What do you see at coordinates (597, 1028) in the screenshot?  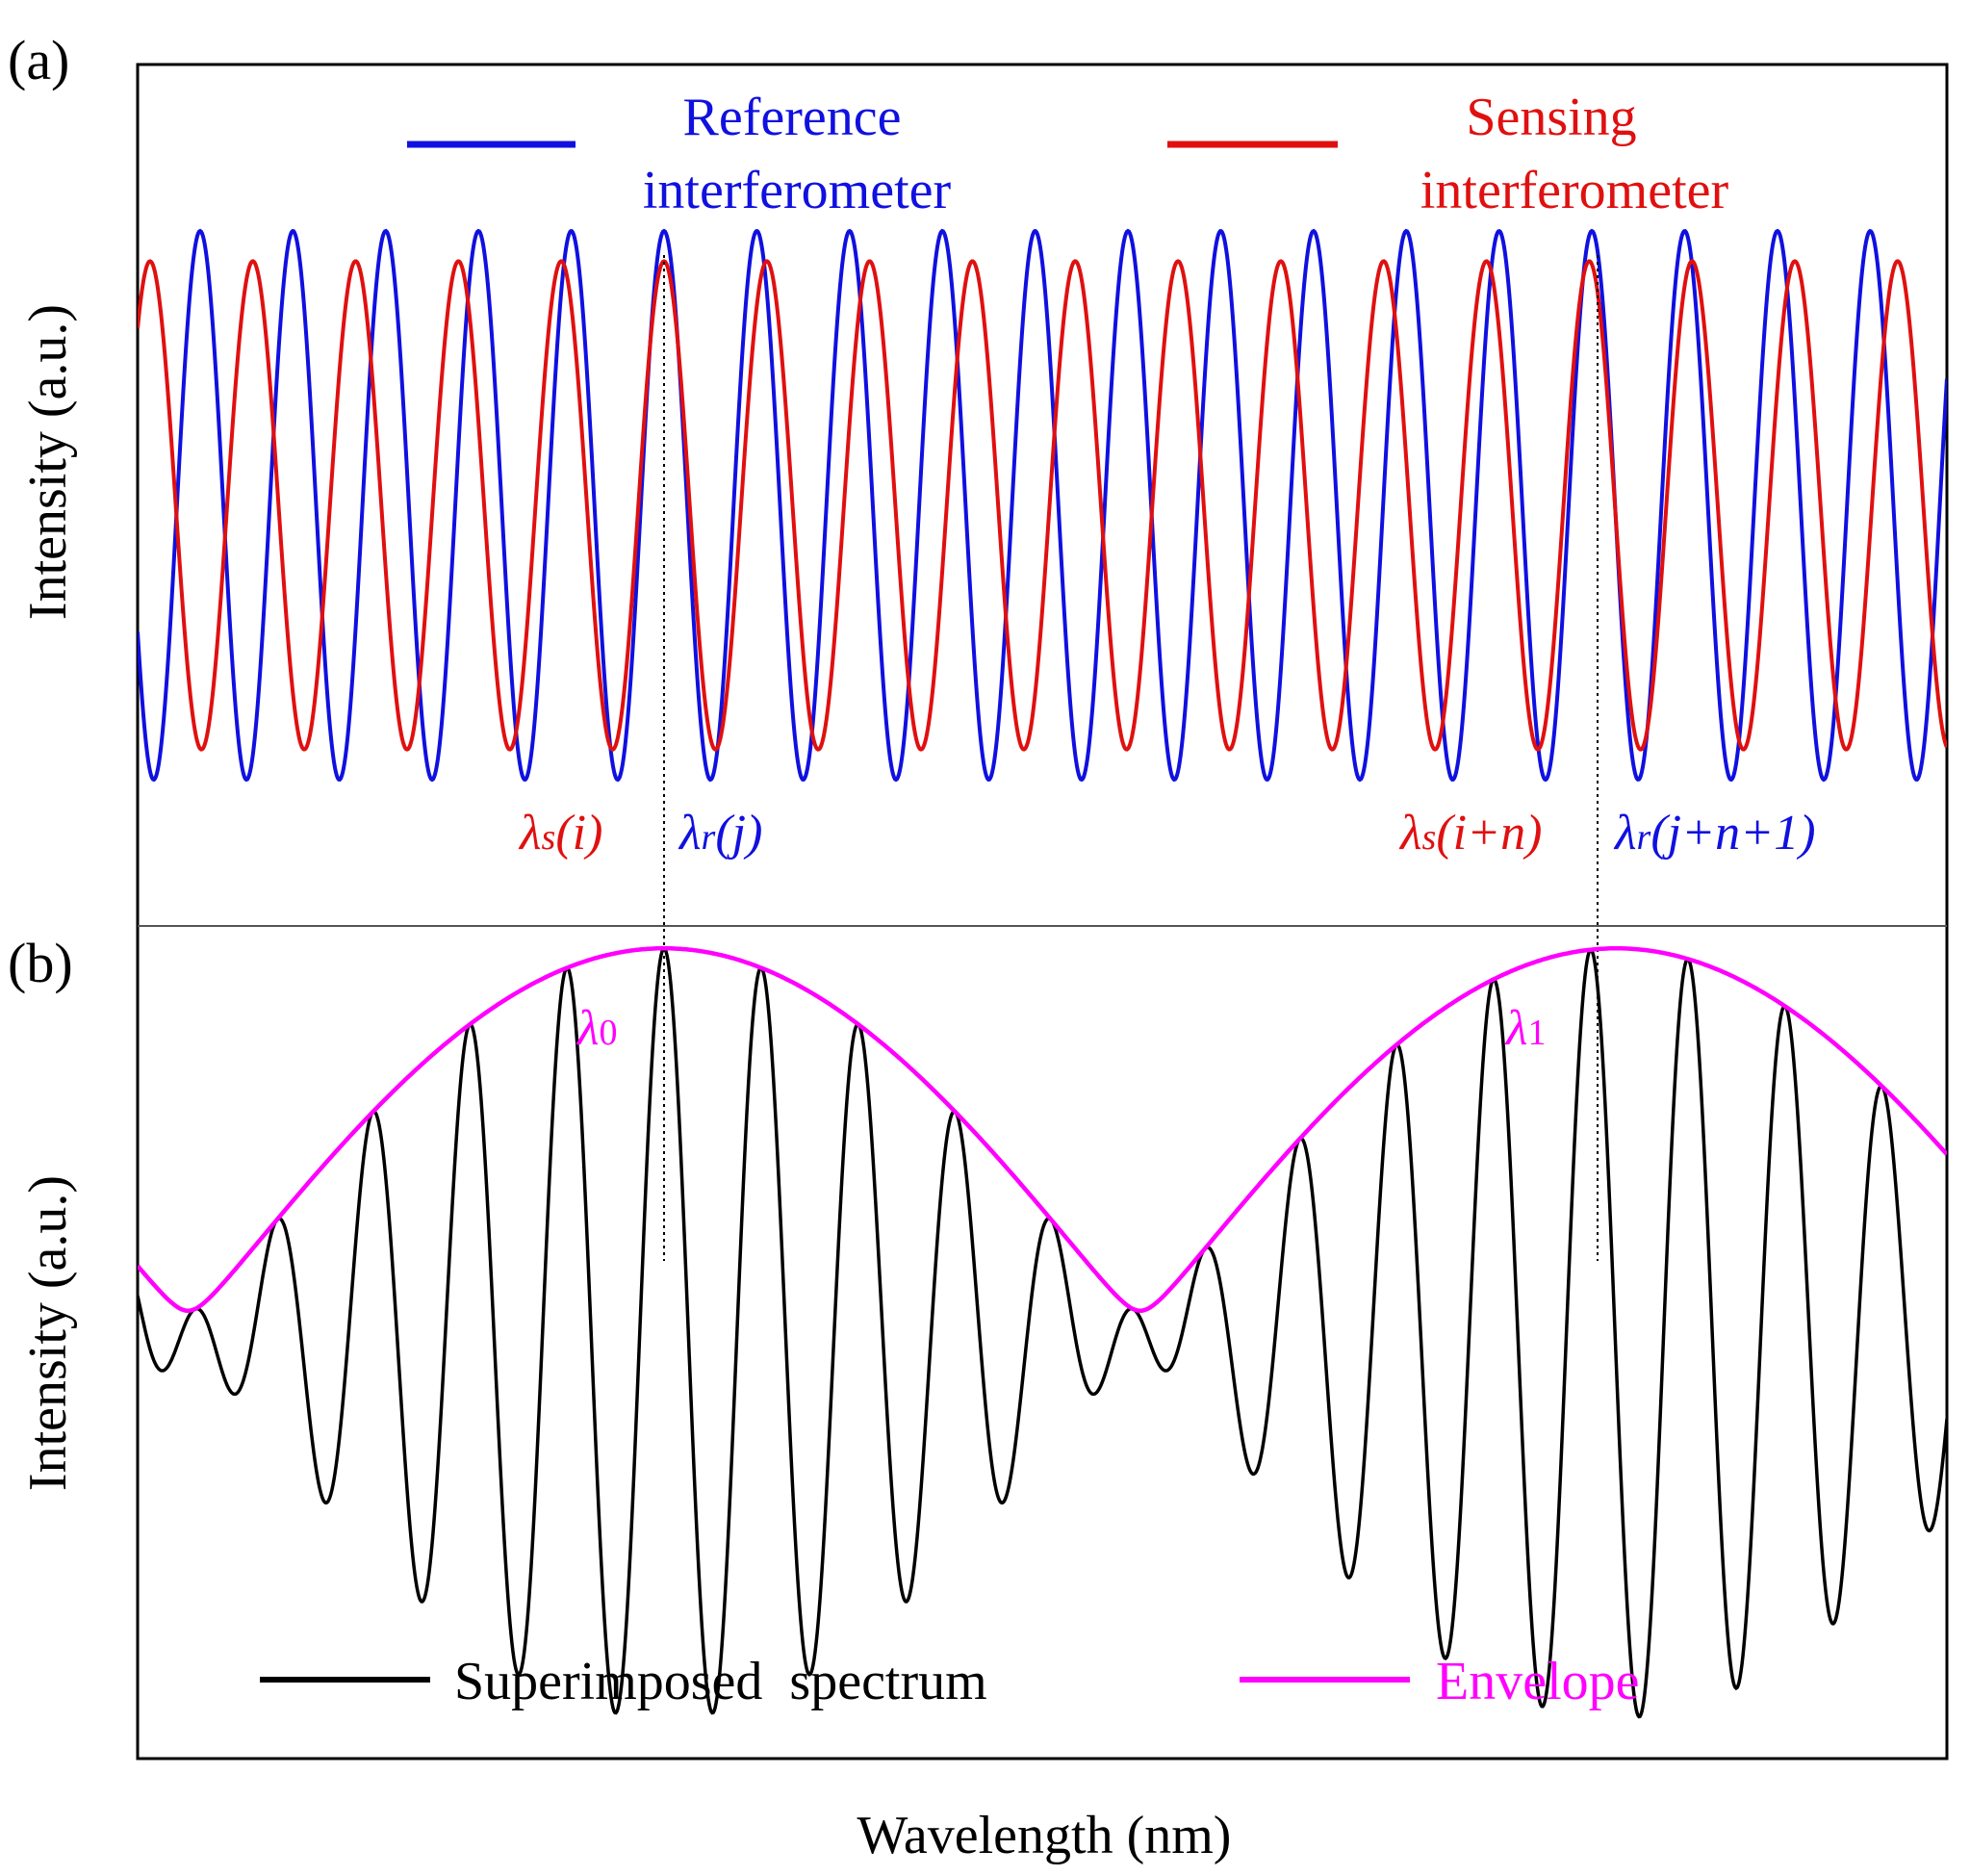 I see `annotation-lambda-0: λ0` at bounding box center [597, 1028].